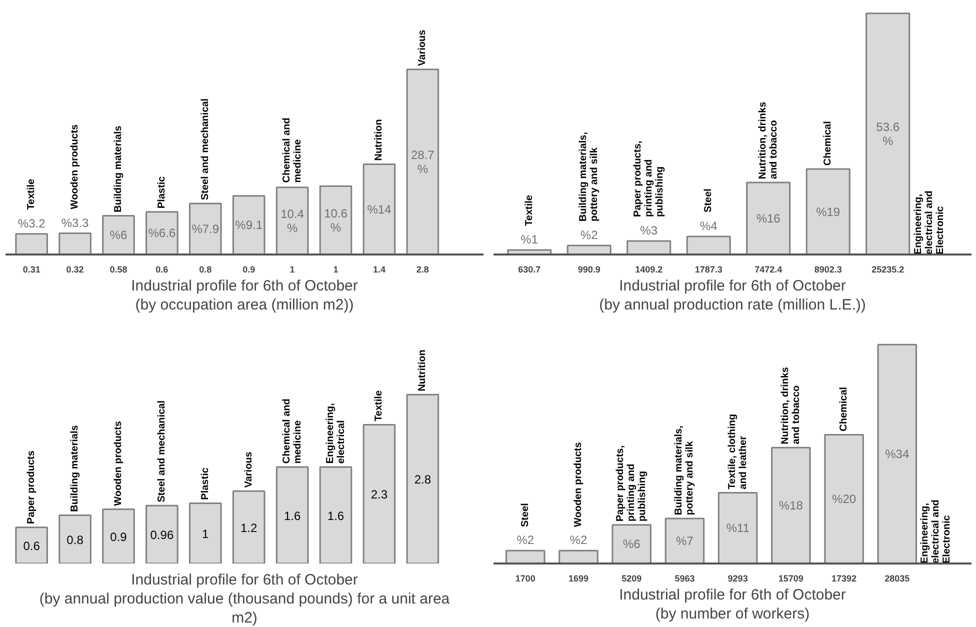  What do you see at coordinates (75, 269) in the screenshot?
I see `x-tick-label: 0.32` at bounding box center [75, 269].